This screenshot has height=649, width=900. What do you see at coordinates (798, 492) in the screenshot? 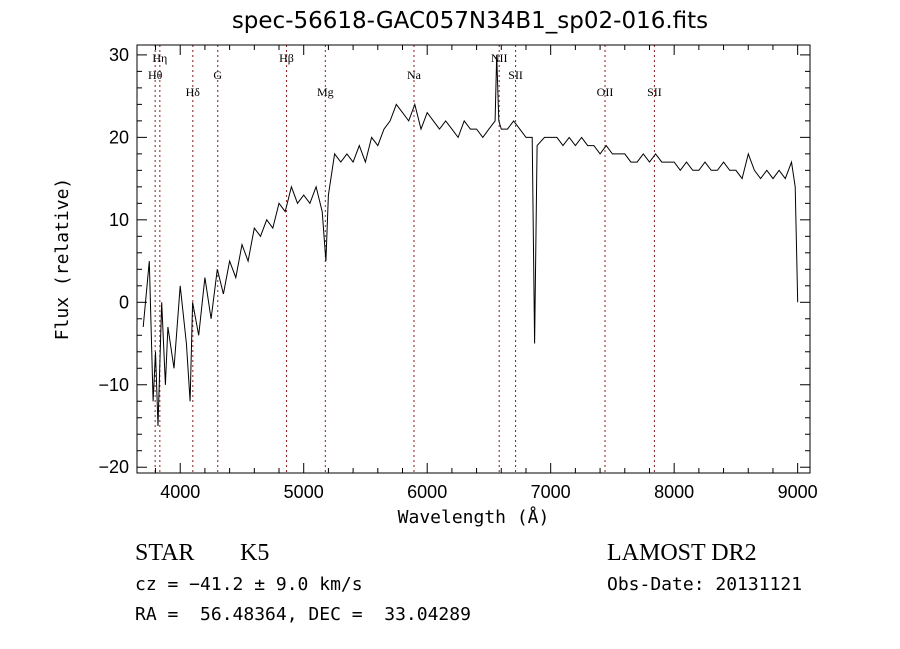
I see `x-tick-label: 9000` at bounding box center [798, 492].